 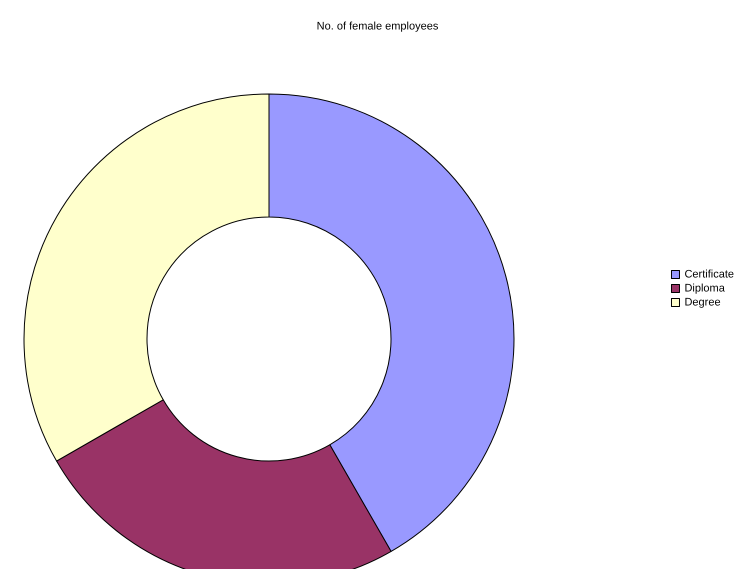 I want to click on legend-label: Certificate, so click(x=709, y=274).